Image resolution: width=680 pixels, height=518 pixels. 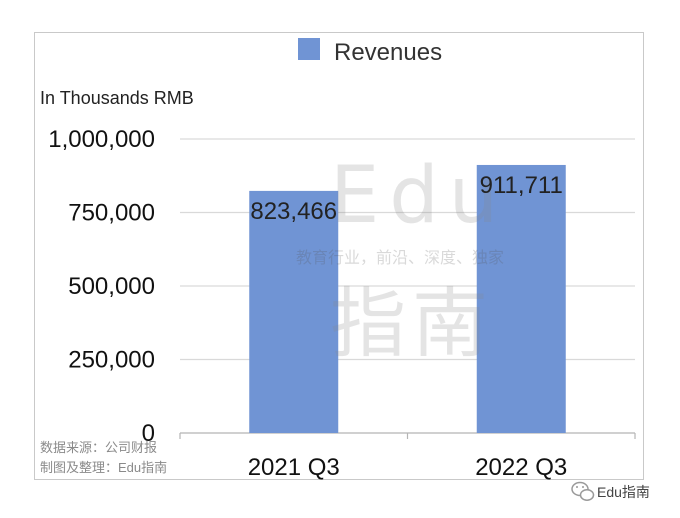 What do you see at coordinates (583, 491) in the screenshot?
I see `wechat-icon` at bounding box center [583, 491].